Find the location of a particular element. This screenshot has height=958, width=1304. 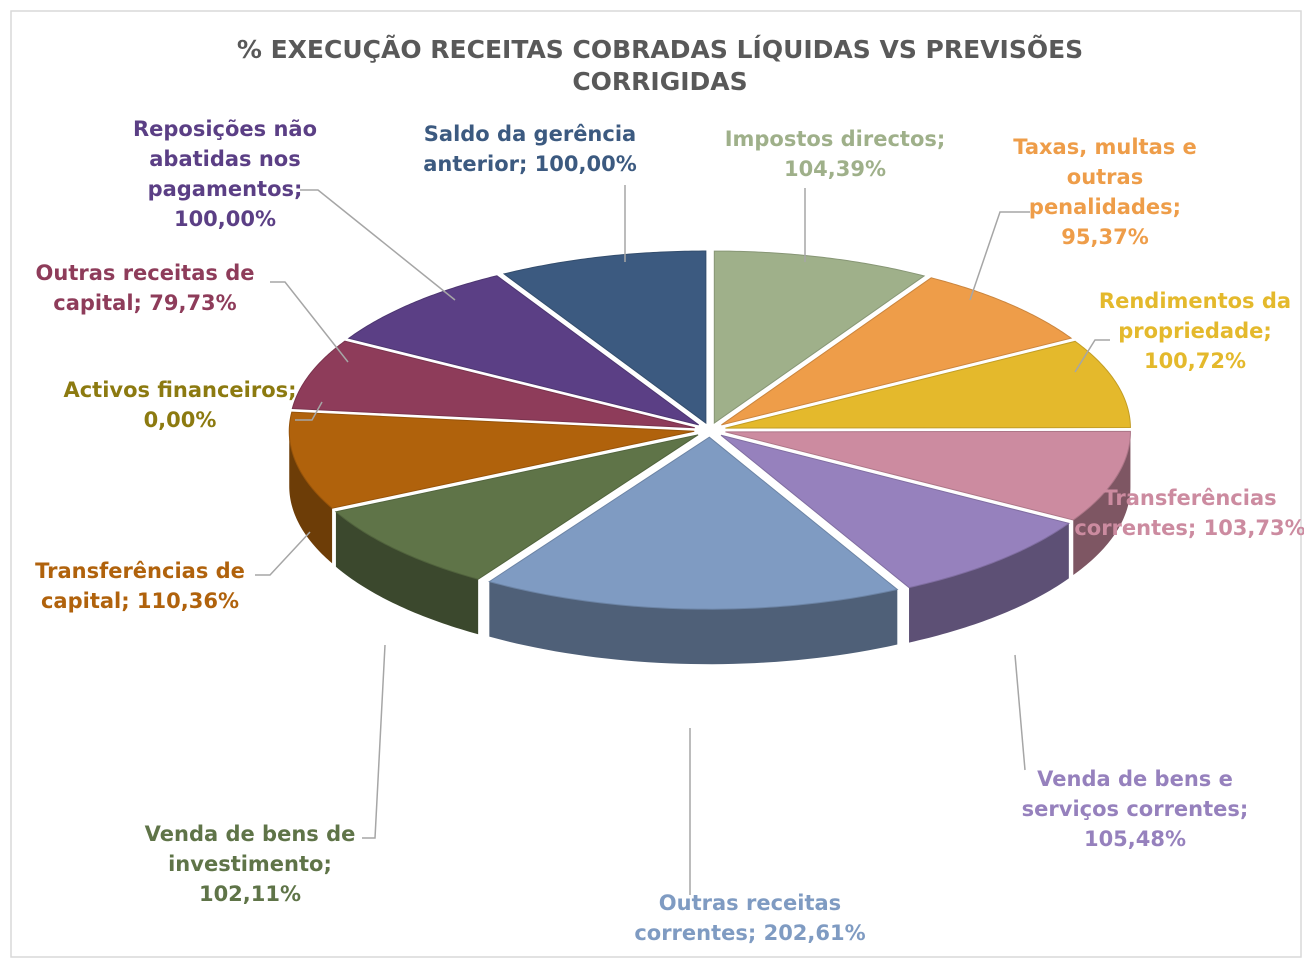

data-label: Activos financeiros; 0,00% is located at coordinates (179, 405).